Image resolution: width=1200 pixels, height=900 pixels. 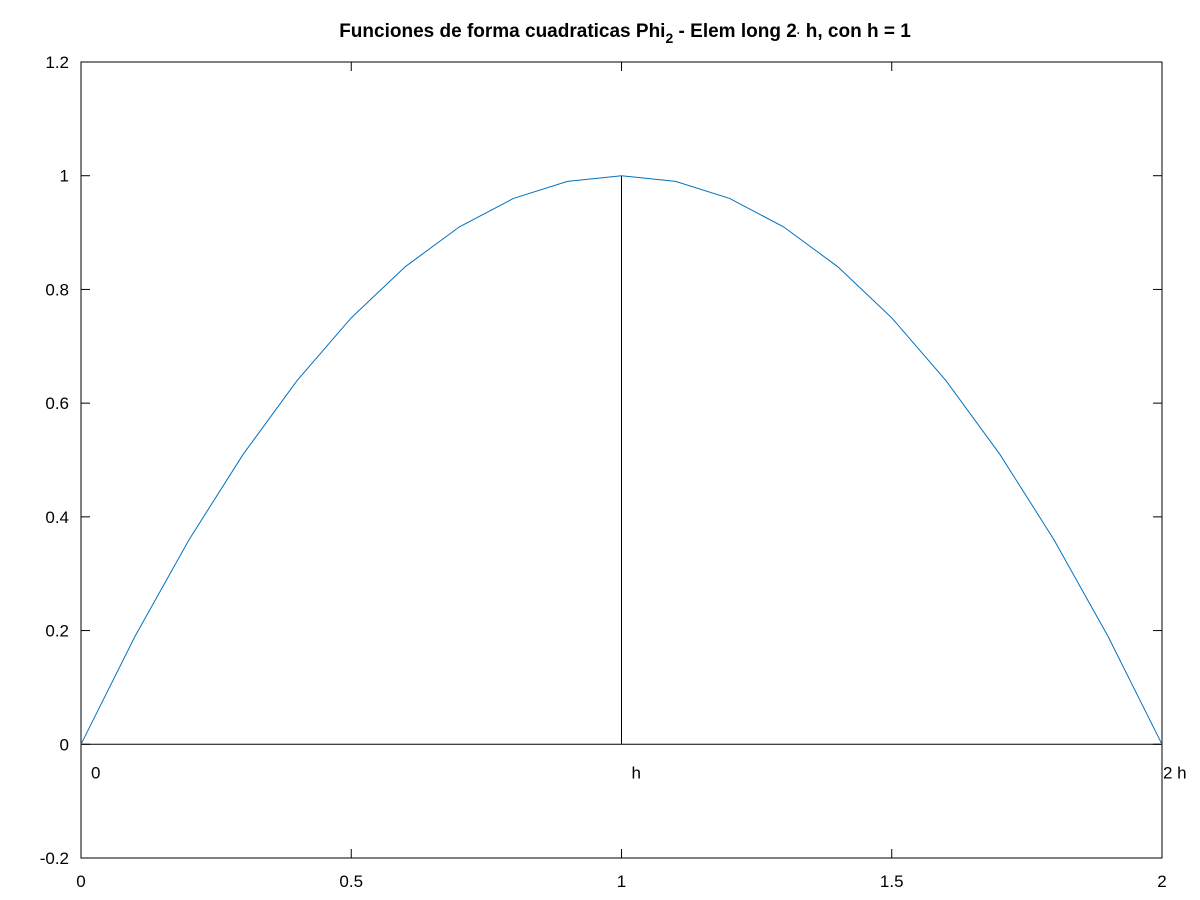 What do you see at coordinates (64, 744) in the screenshot?
I see `y-tick-label: 0` at bounding box center [64, 744].